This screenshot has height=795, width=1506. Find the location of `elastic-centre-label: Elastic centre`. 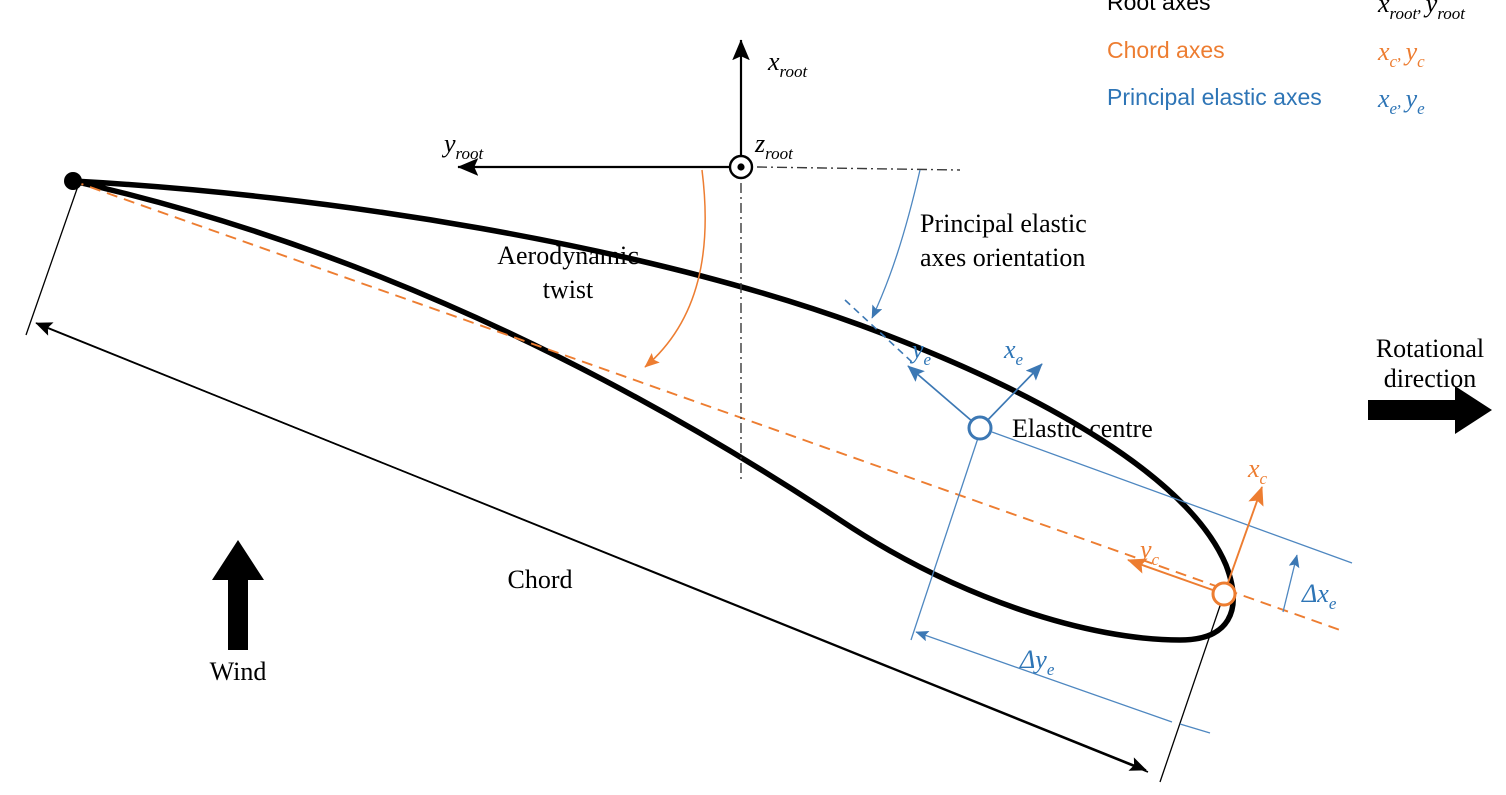

elastic-centre-label: Elastic centre is located at coordinates (1082, 428).